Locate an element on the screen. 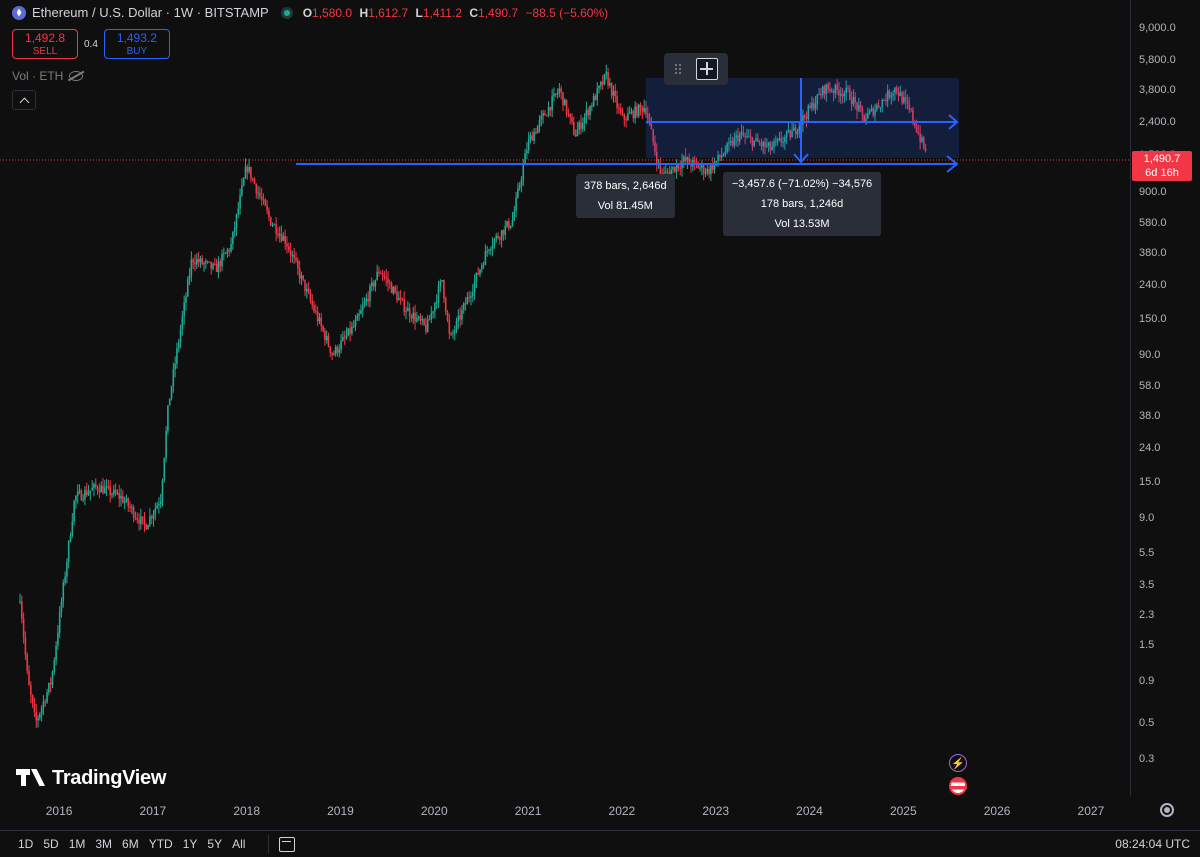 Image resolution: width=1200 pixels, height=857 pixels. range-button-ytd: YTD is located at coordinates (160, 844).